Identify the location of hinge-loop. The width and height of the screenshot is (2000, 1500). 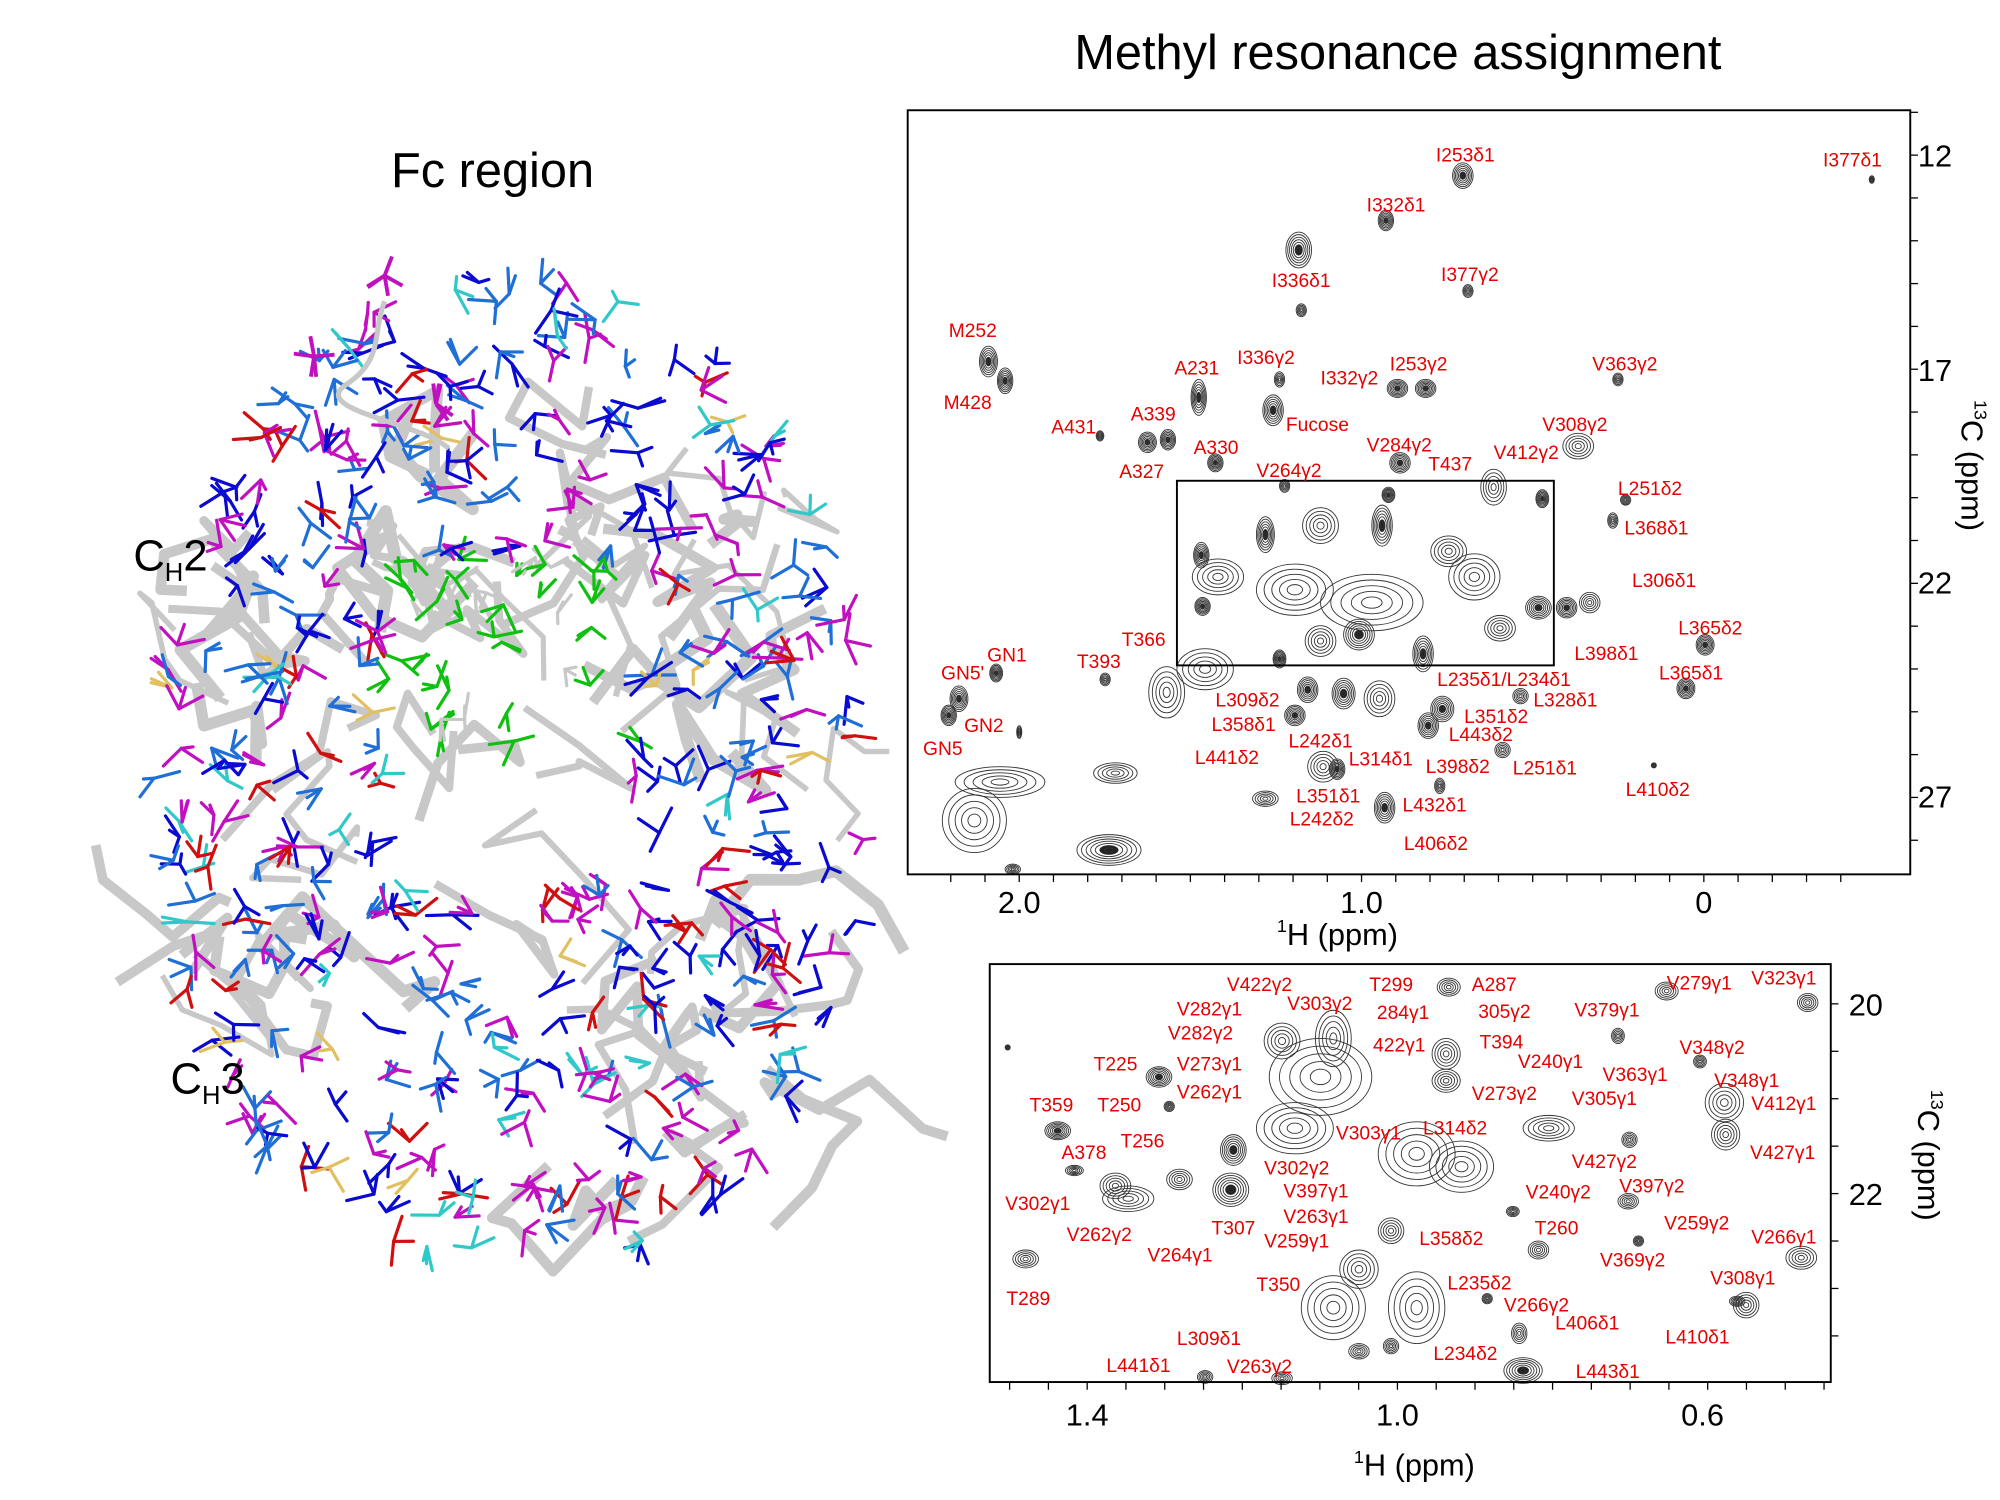
(393, 375).